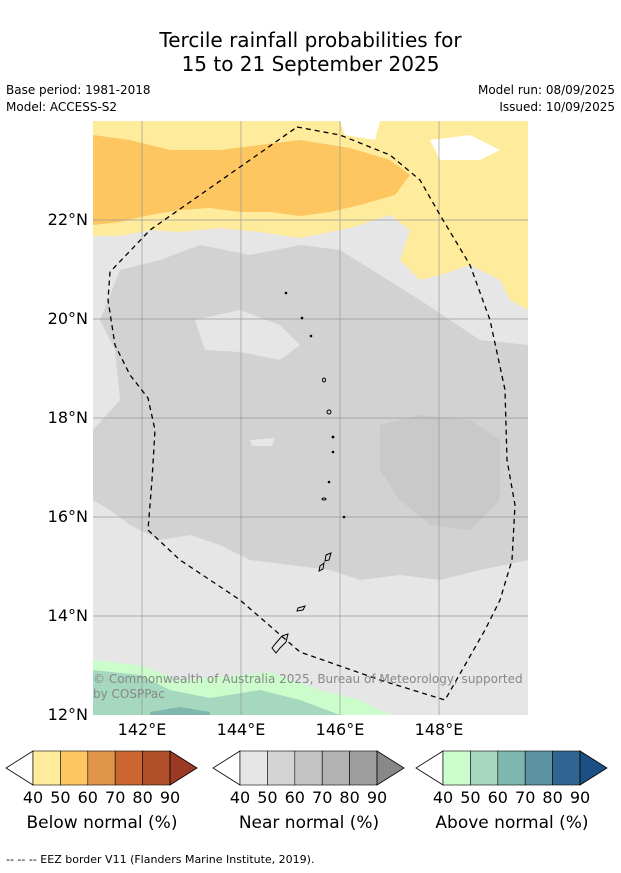  Describe the element at coordinates (512, 823) in the screenshot. I see `legend-title-above: Above normal (%)` at that location.